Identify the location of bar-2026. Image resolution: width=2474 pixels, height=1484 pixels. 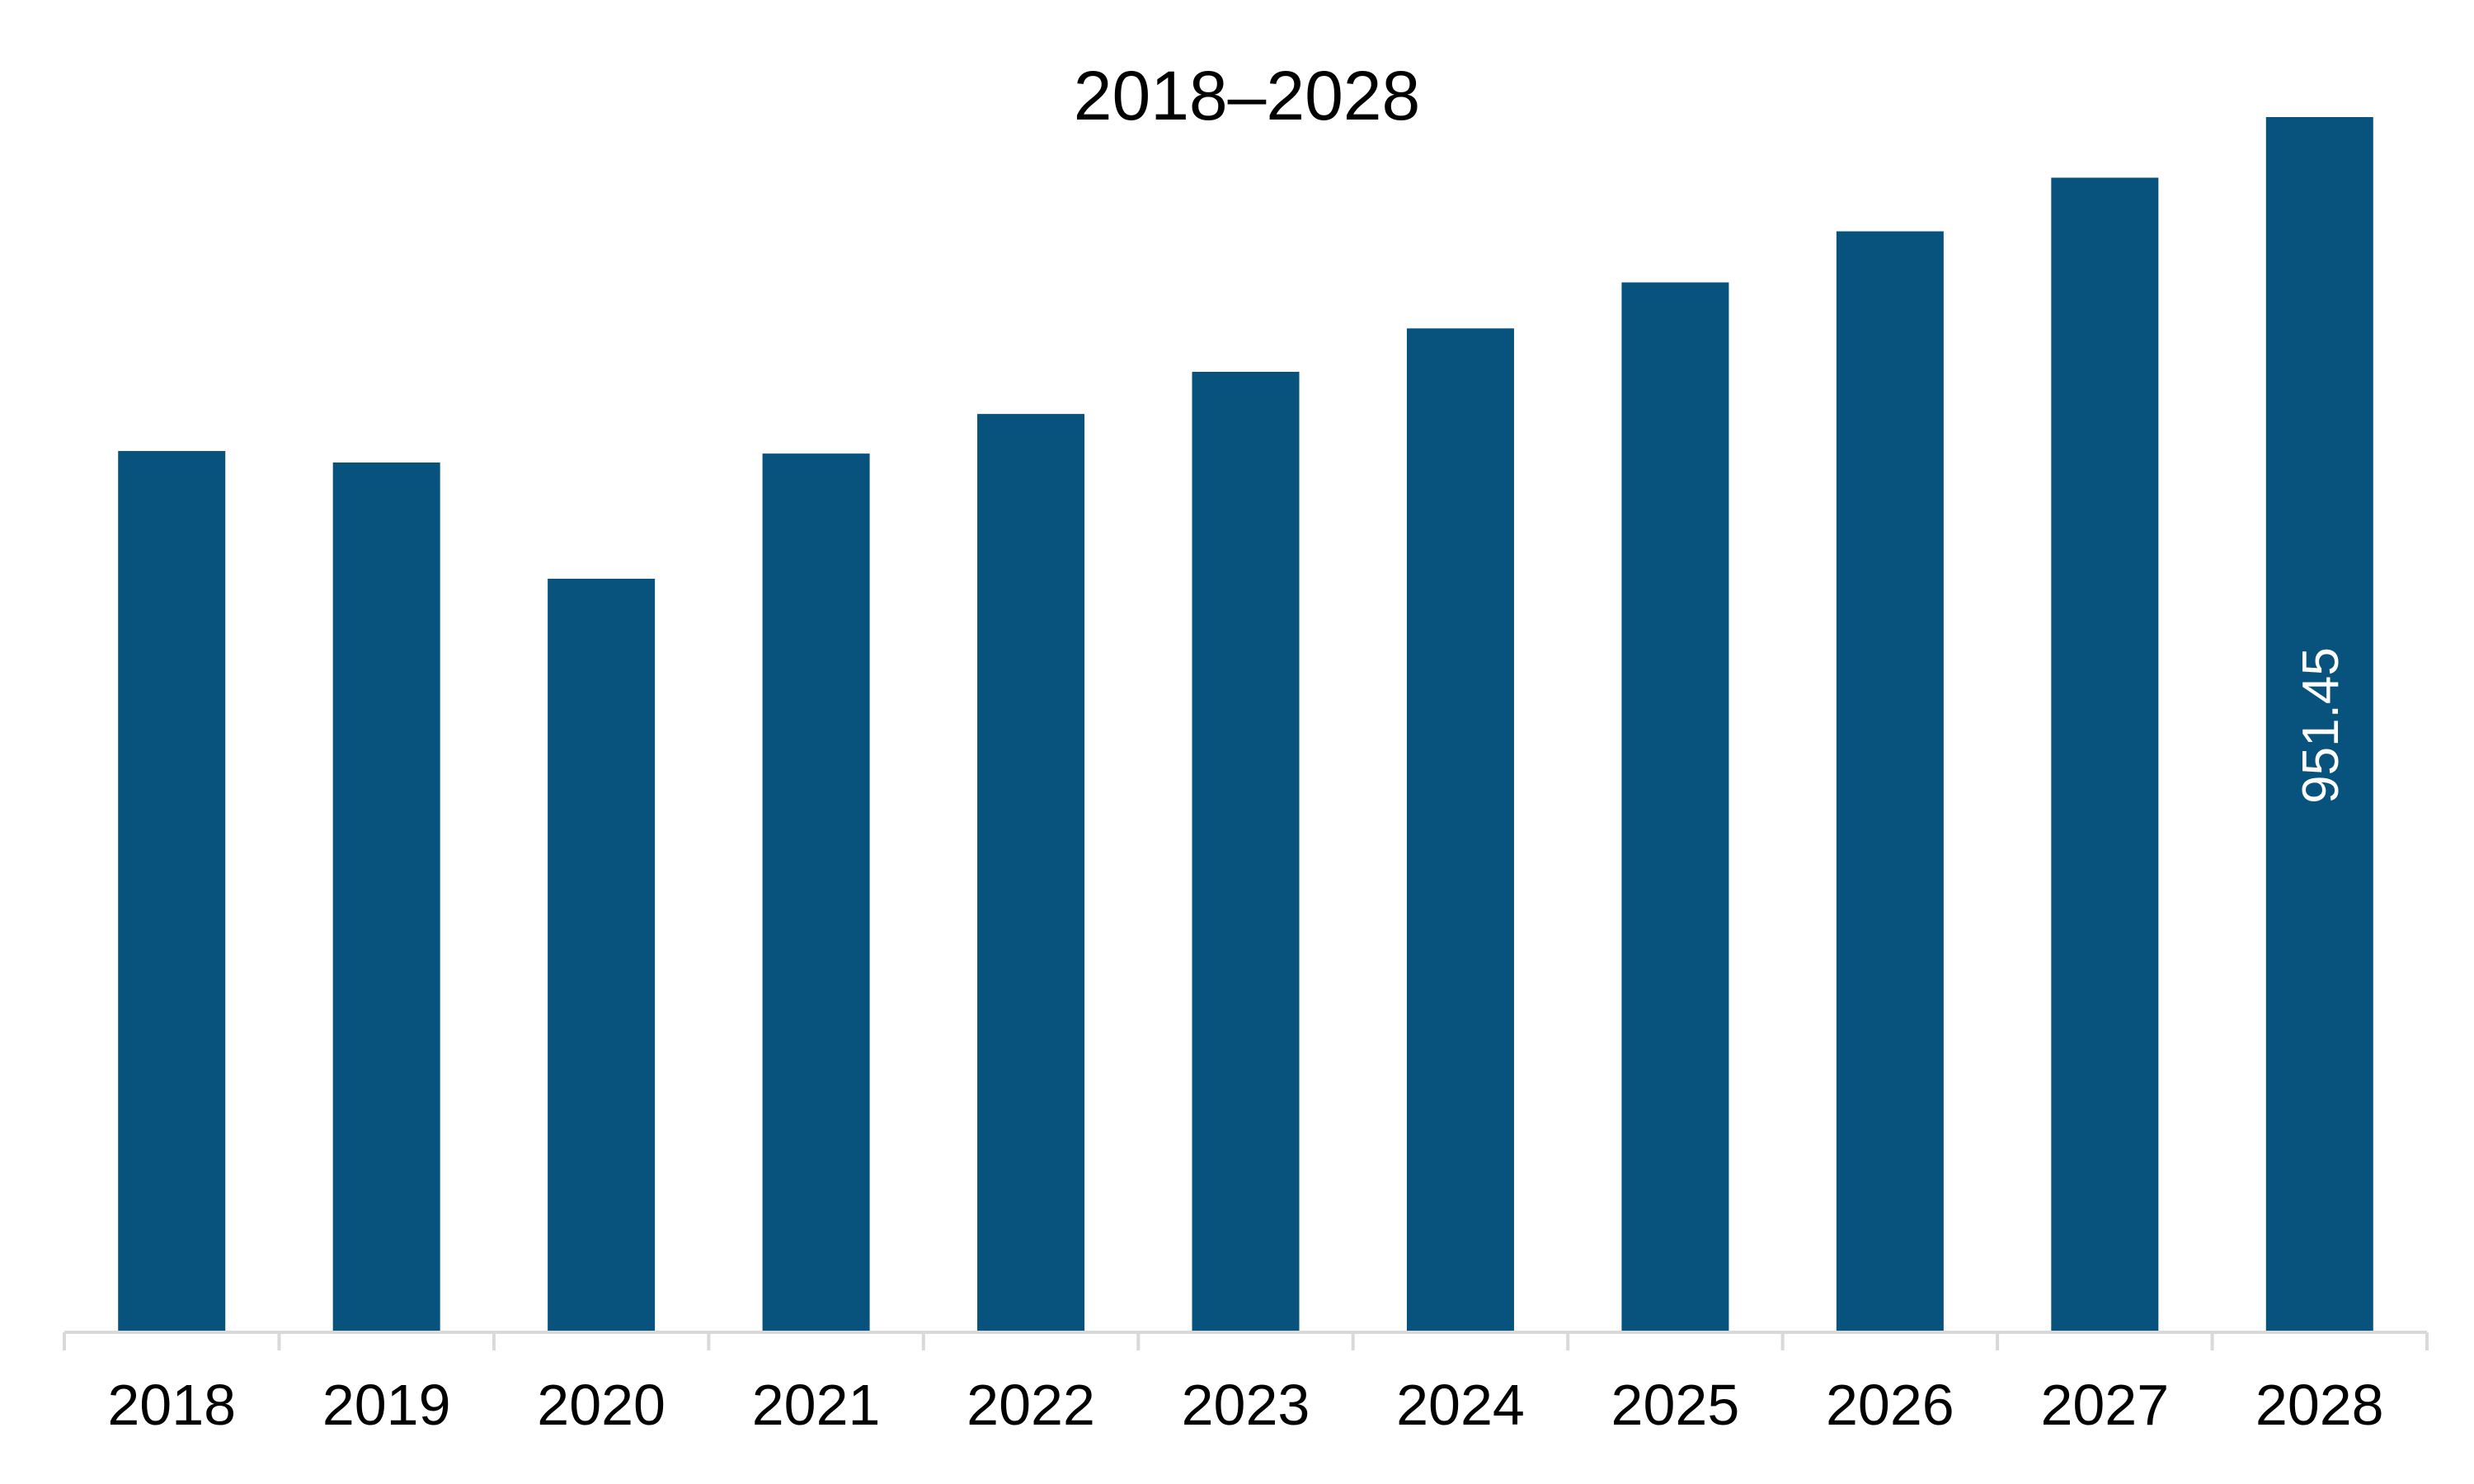
(1890, 782).